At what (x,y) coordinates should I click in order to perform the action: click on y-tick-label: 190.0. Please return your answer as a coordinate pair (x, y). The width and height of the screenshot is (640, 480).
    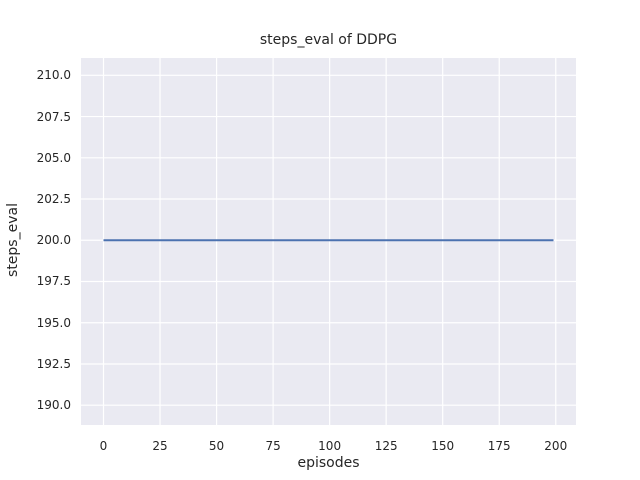
    Looking at the image, I should click on (53, 405).